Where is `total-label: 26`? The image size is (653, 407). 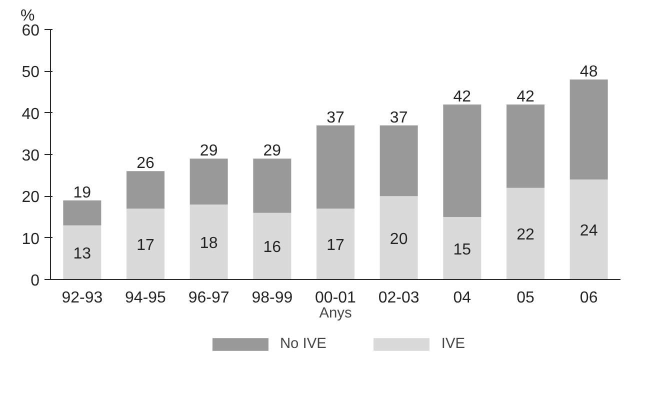
total-label: 26 is located at coordinates (145, 163).